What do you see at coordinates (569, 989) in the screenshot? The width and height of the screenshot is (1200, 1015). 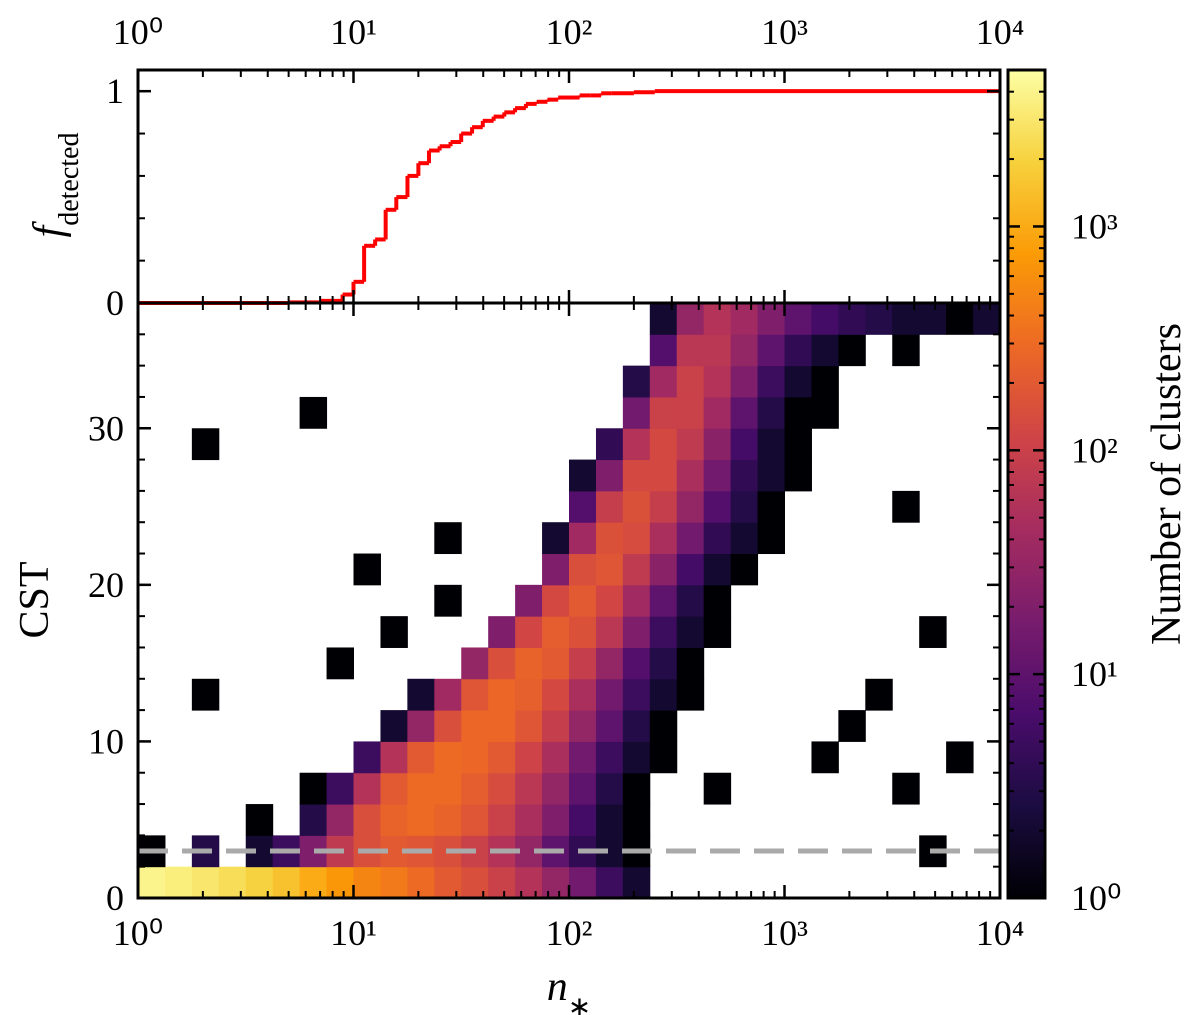 I see `x-label: n∗` at bounding box center [569, 989].